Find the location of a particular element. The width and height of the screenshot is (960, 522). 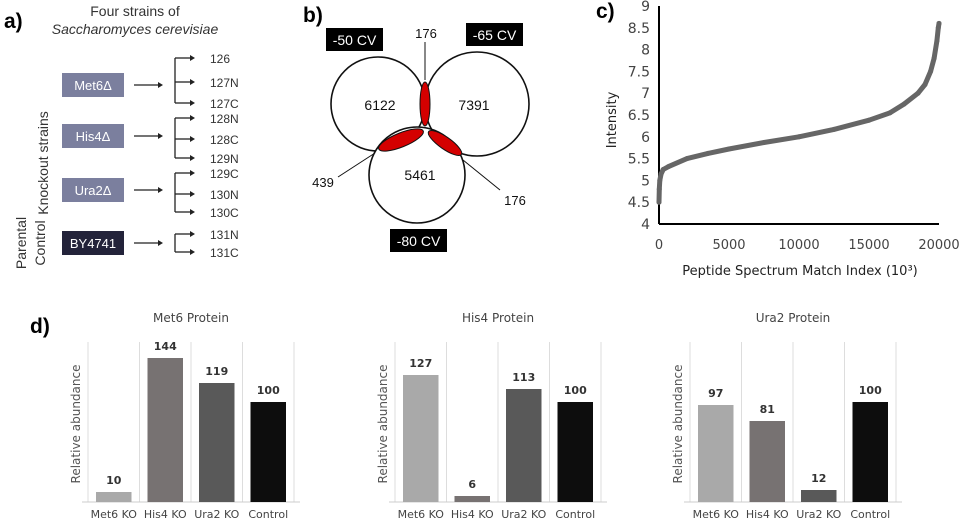

strain-name: BY4741 is located at coordinates (93, 243).